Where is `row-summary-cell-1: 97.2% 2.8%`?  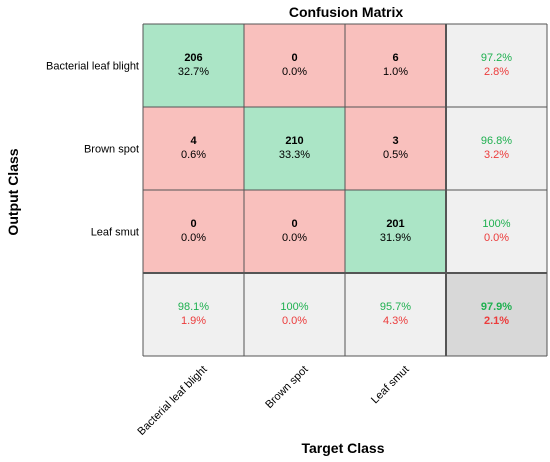 row-summary-cell-1: 97.2% 2.8% is located at coordinates (496, 65).